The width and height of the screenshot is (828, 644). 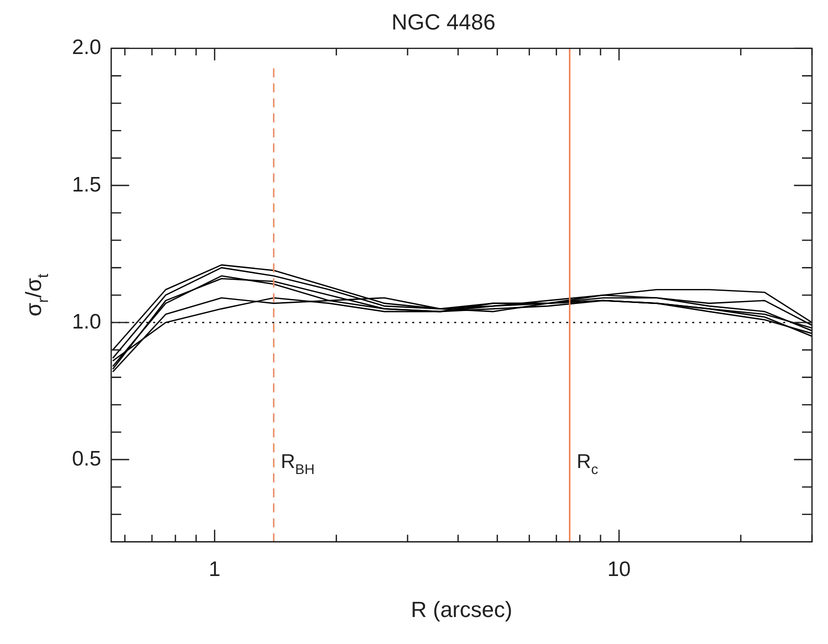 I want to click on x-axis-title: R (arcsec), so click(x=461, y=609).